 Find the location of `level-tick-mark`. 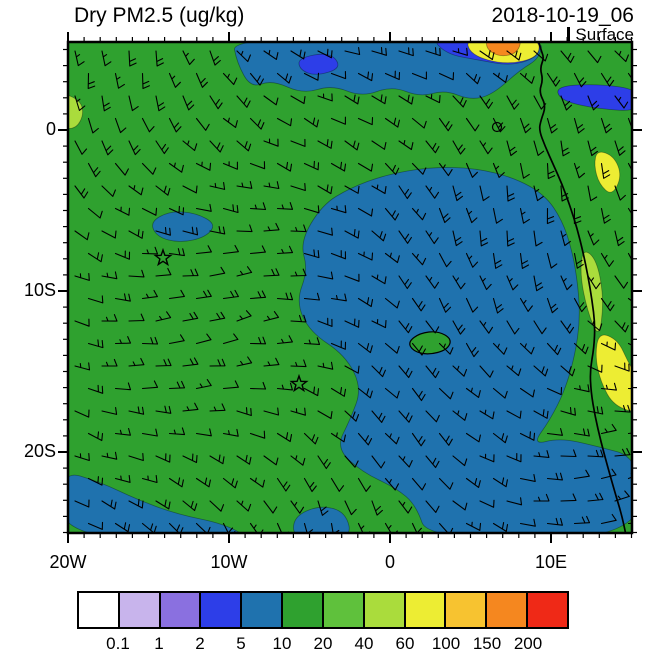

level-tick-mark is located at coordinates (569, 35).